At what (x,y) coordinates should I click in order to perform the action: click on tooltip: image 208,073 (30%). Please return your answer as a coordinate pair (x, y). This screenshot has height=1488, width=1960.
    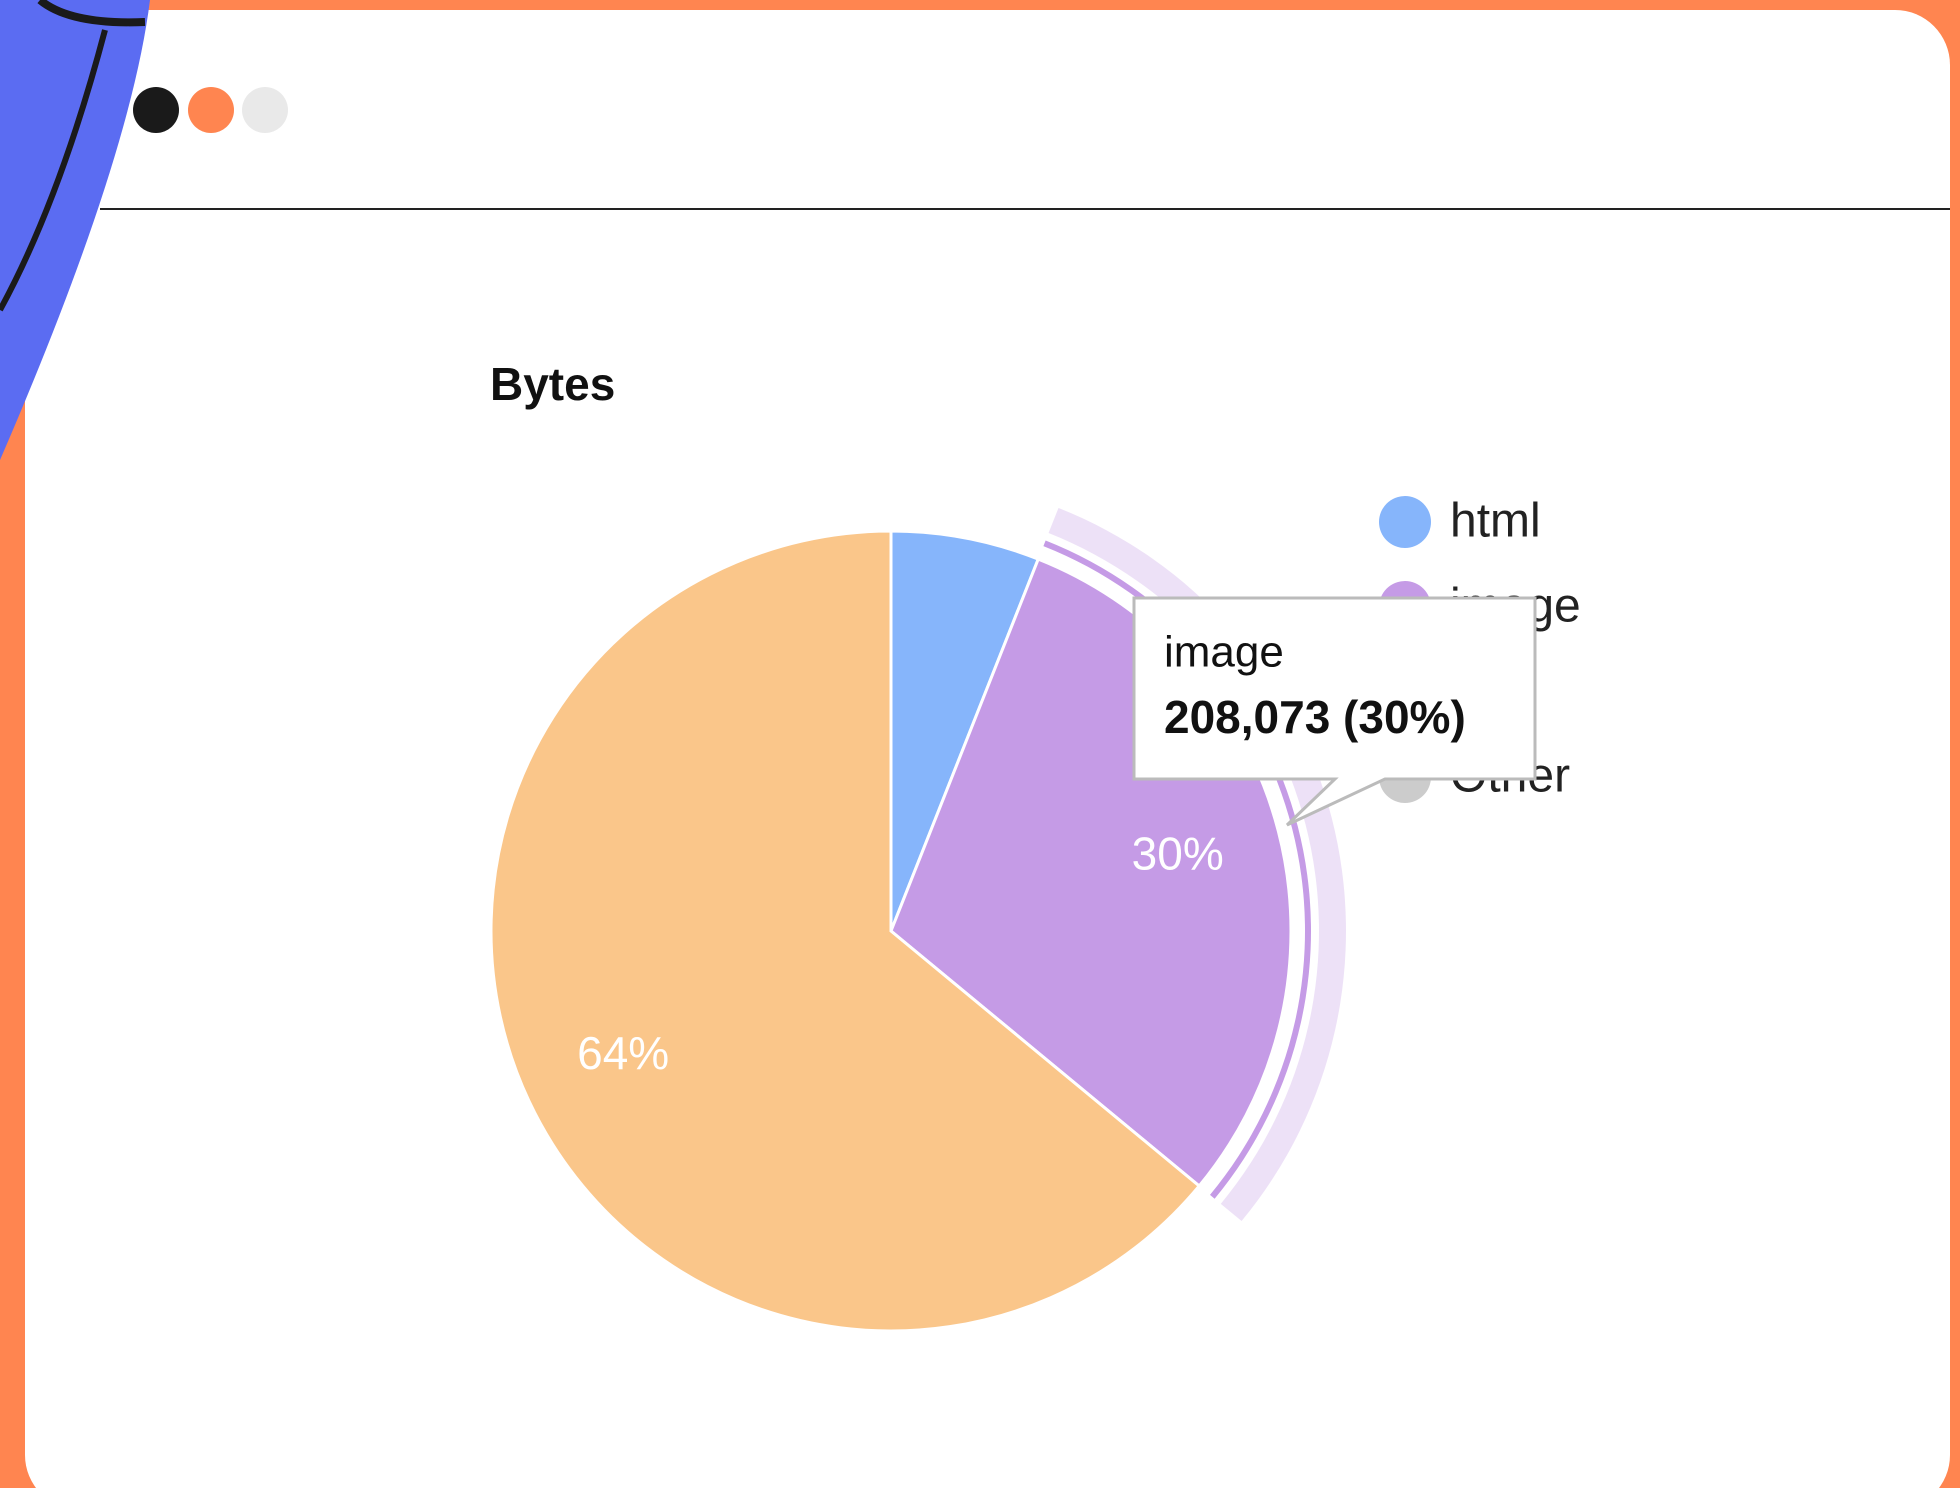
    Looking at the image, I should click on (1334, 711).